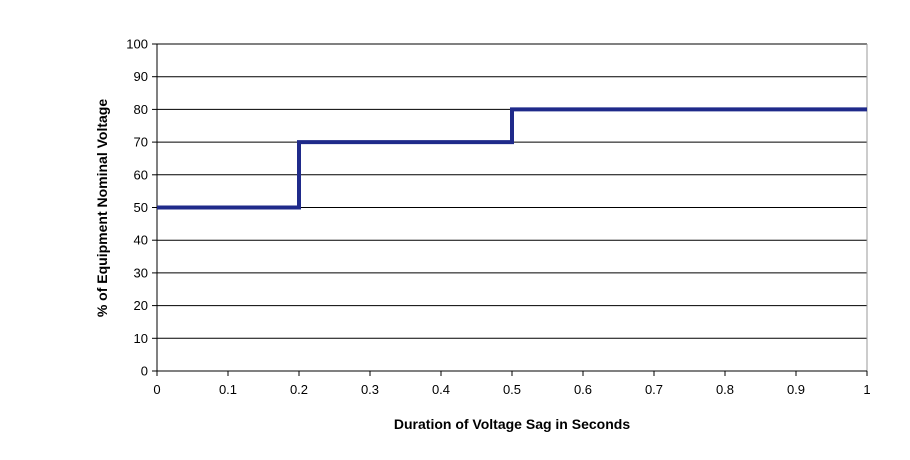  Describe the element at coordinates (141, 305) in the screenshot. I see `y-tick-label: 20` at that location.